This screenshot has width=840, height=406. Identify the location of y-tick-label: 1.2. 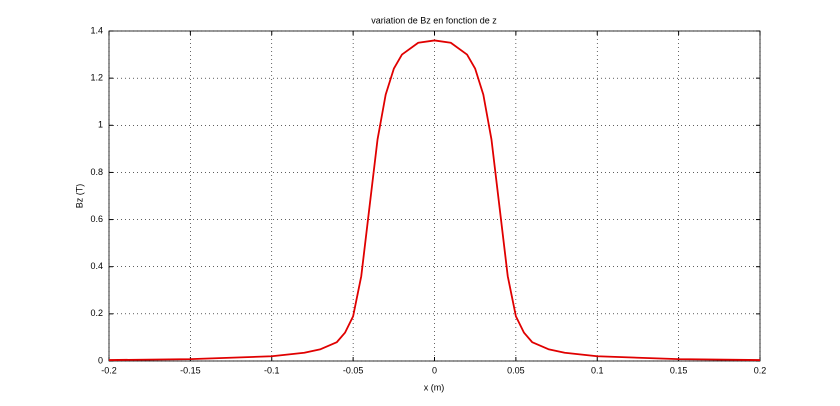
(96, 78).